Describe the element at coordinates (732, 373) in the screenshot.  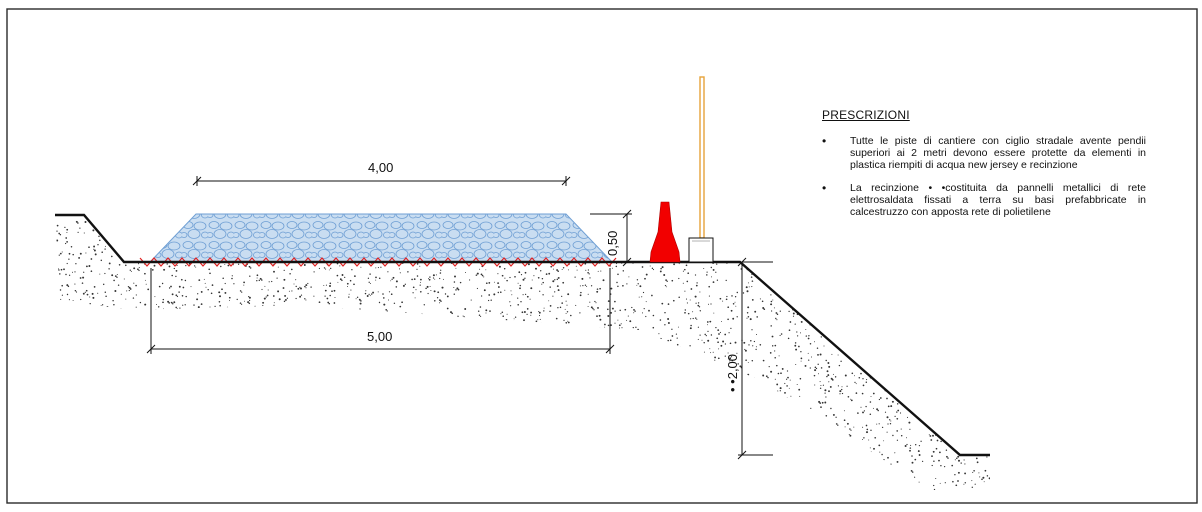
I see `dimension-label-embankment: • •2,00` at that location.